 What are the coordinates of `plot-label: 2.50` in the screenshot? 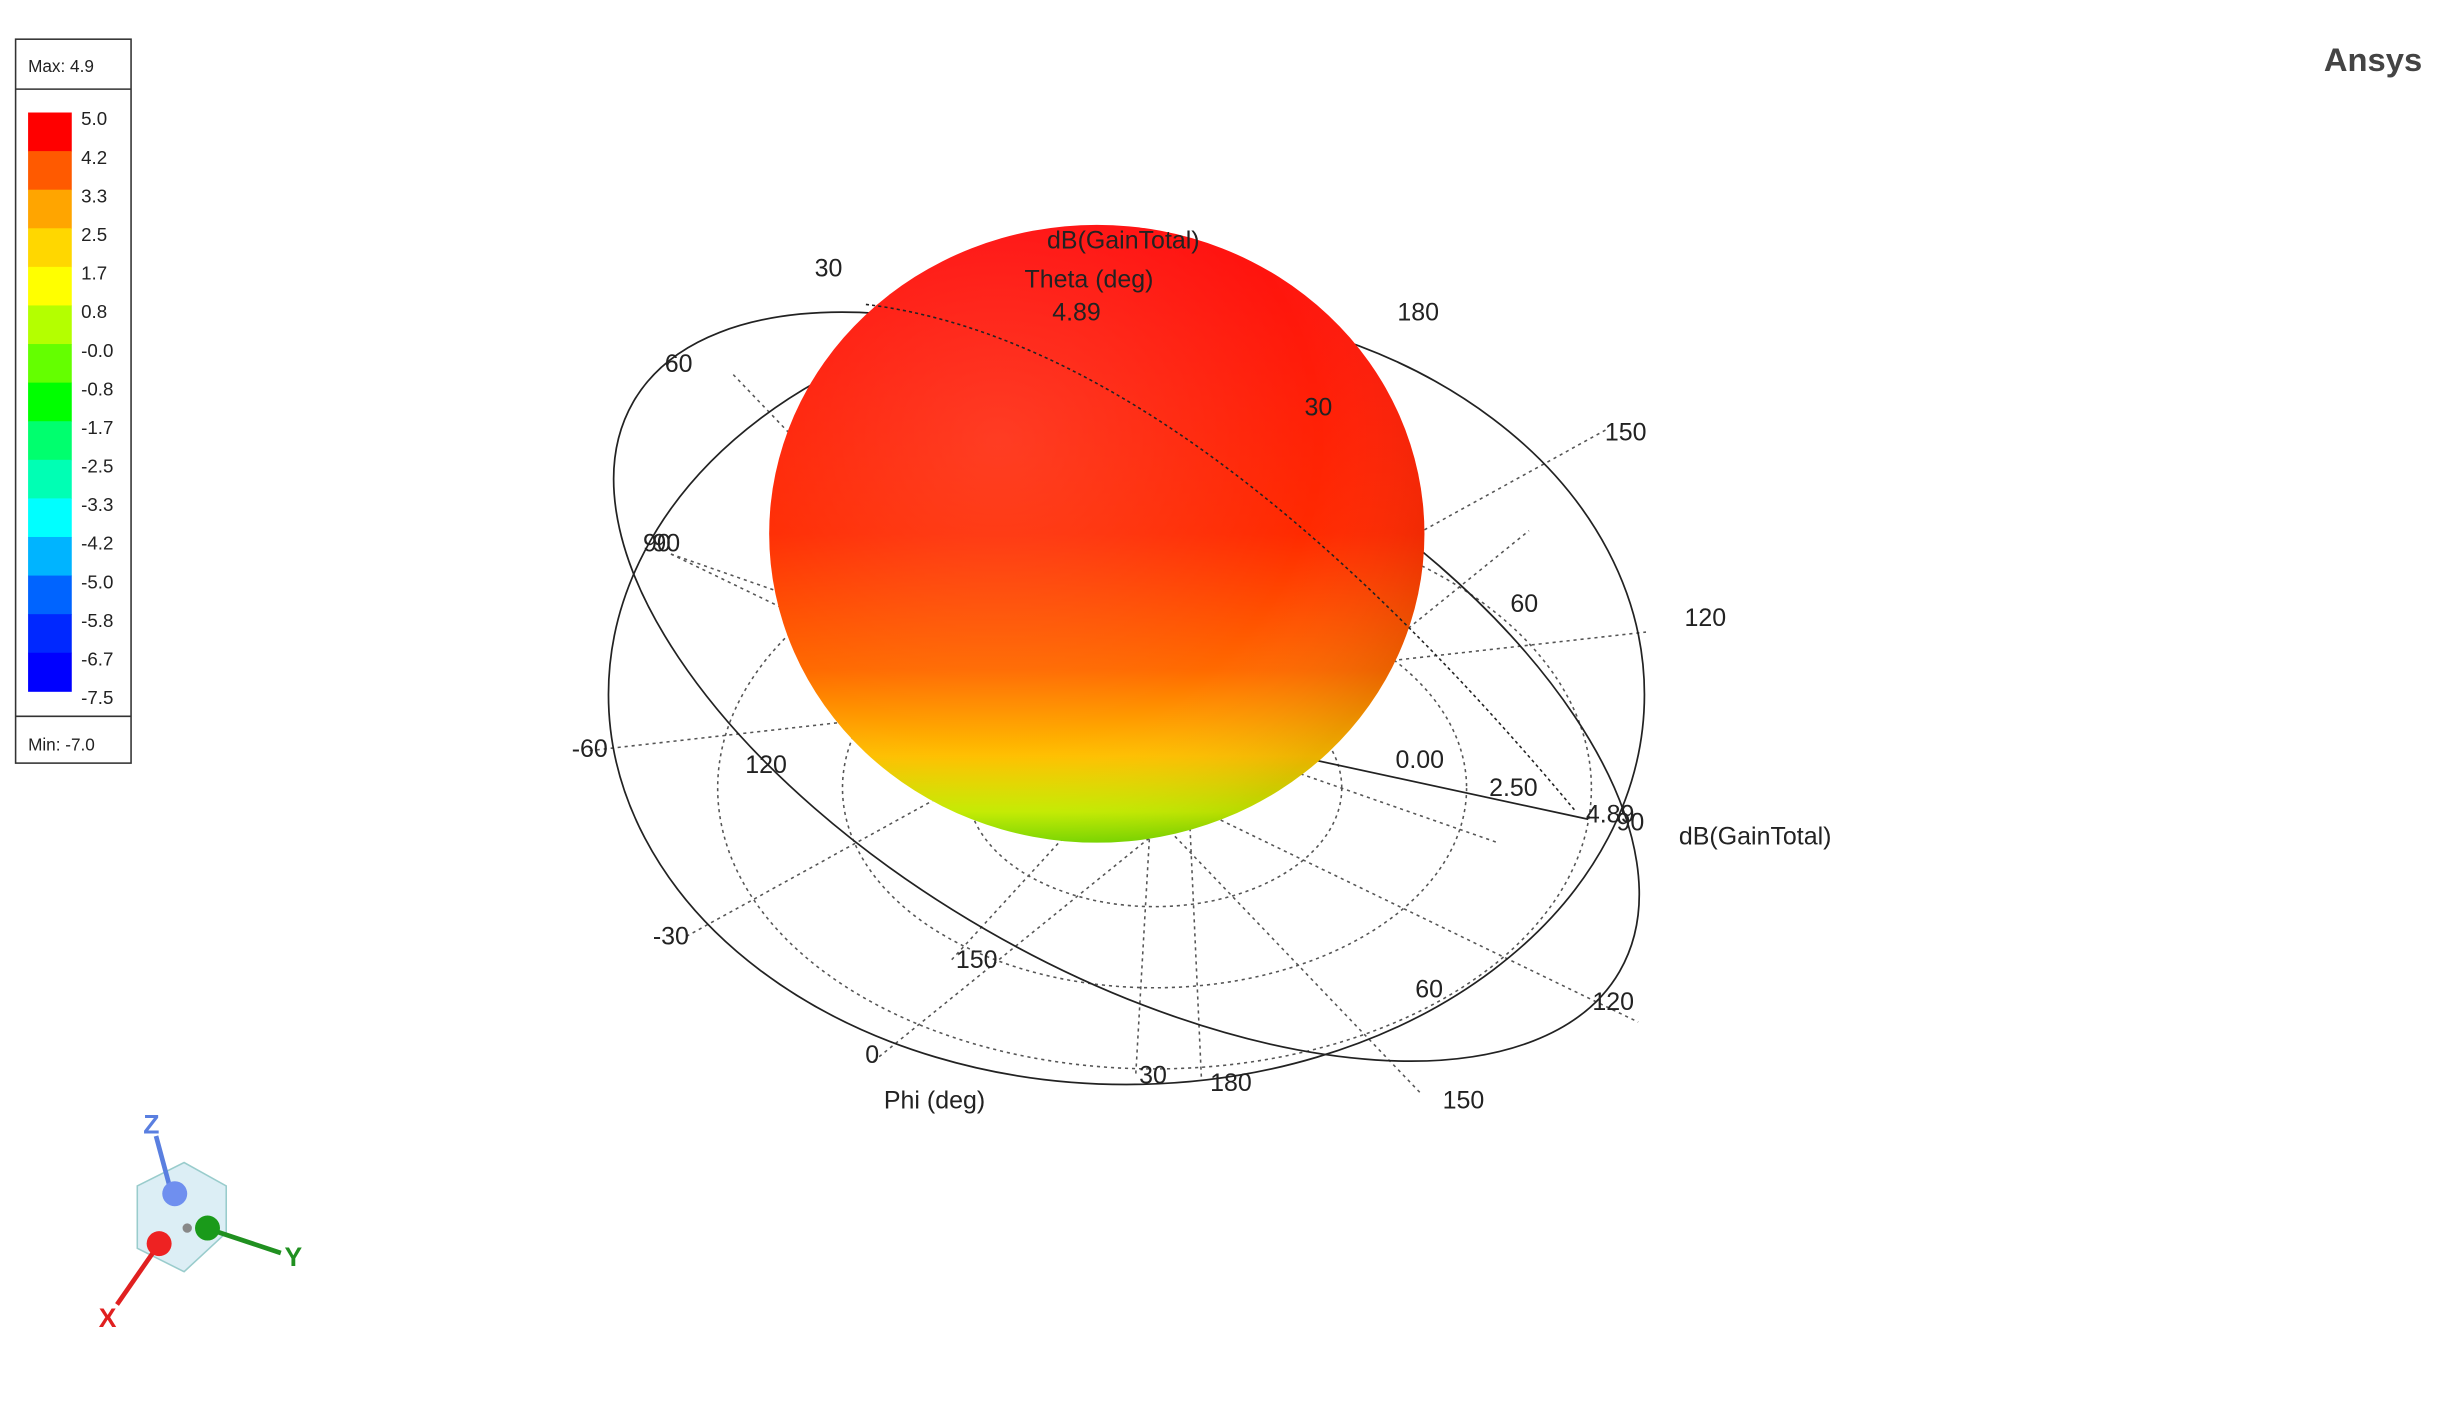 It's located at (1513, 788).